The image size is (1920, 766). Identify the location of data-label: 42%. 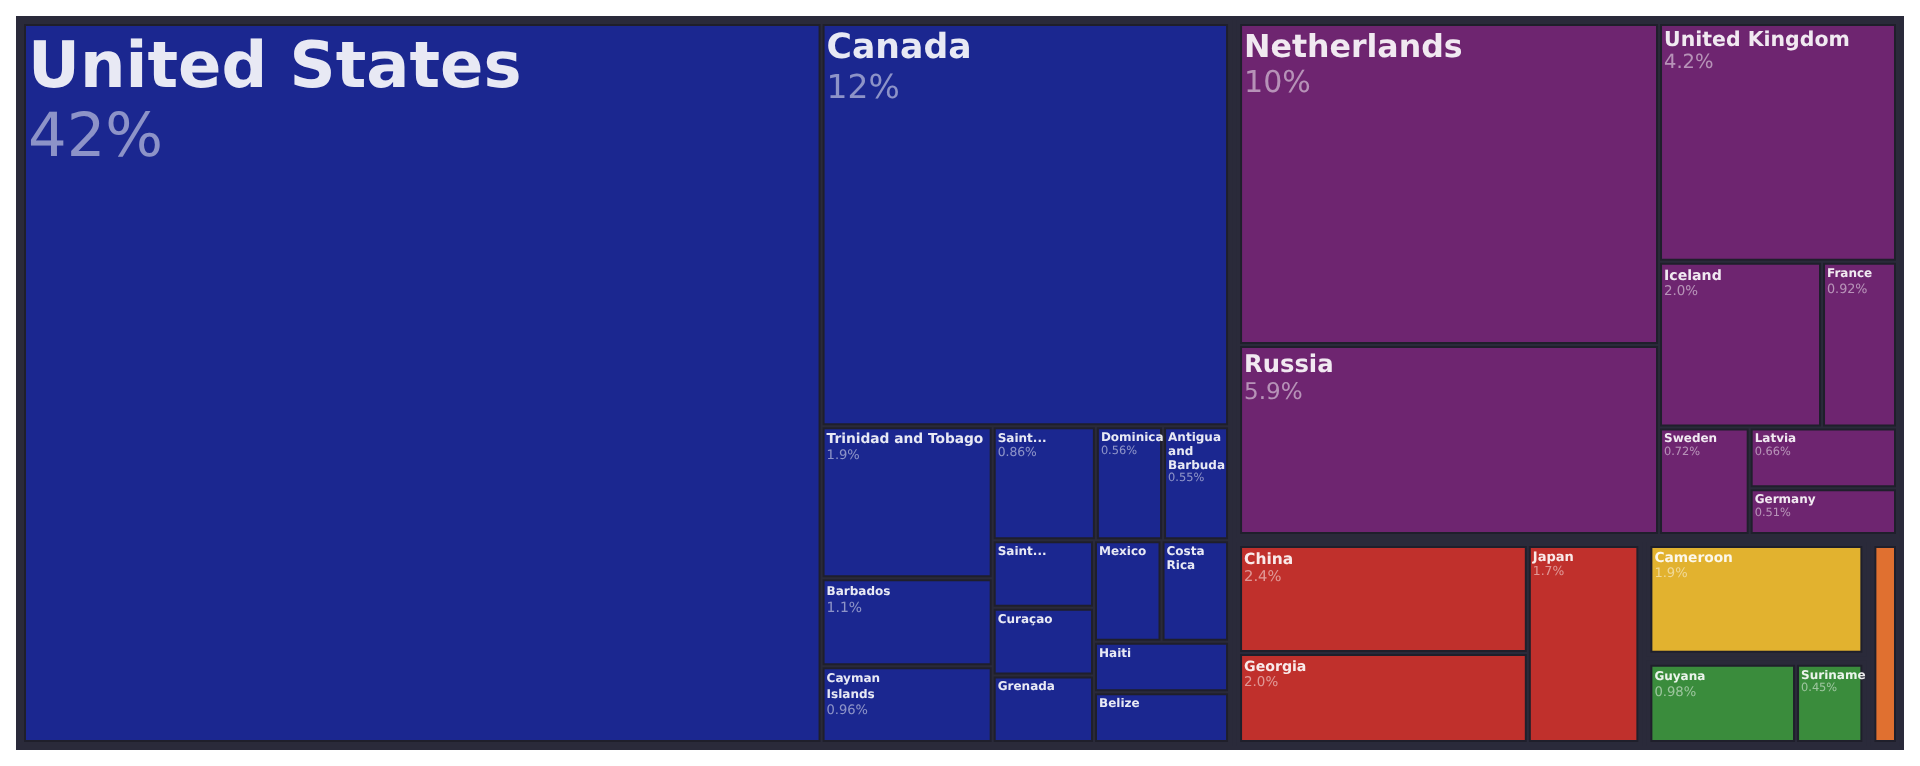
(96, 136).